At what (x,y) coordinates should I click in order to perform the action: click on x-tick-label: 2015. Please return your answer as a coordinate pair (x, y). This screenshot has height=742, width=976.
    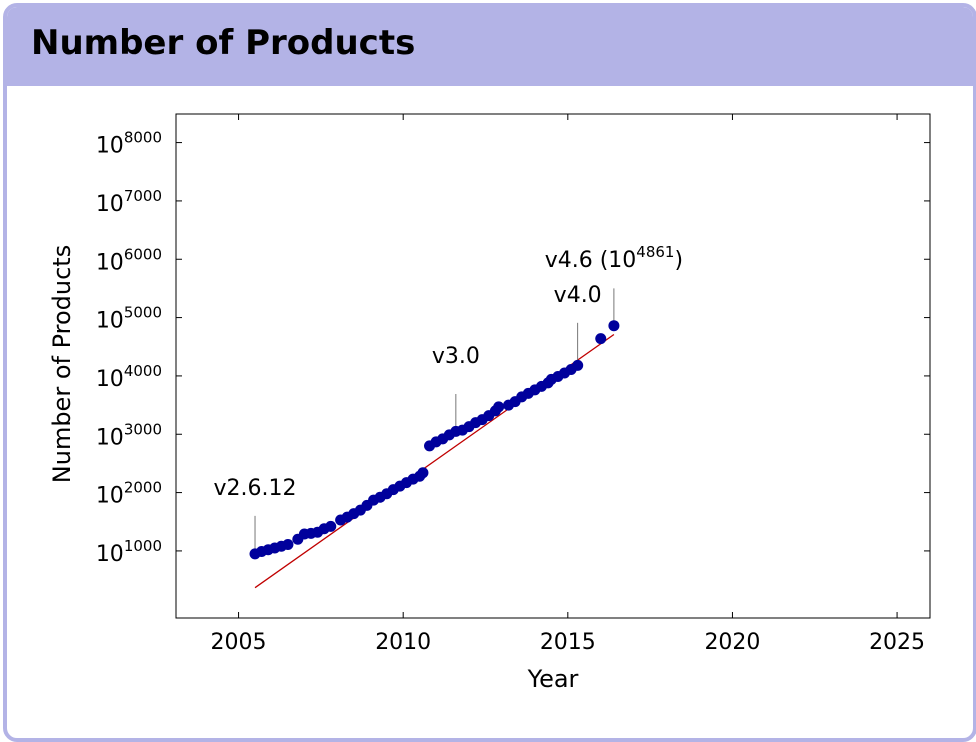
    Looking at the image, I should click on (568, 642).